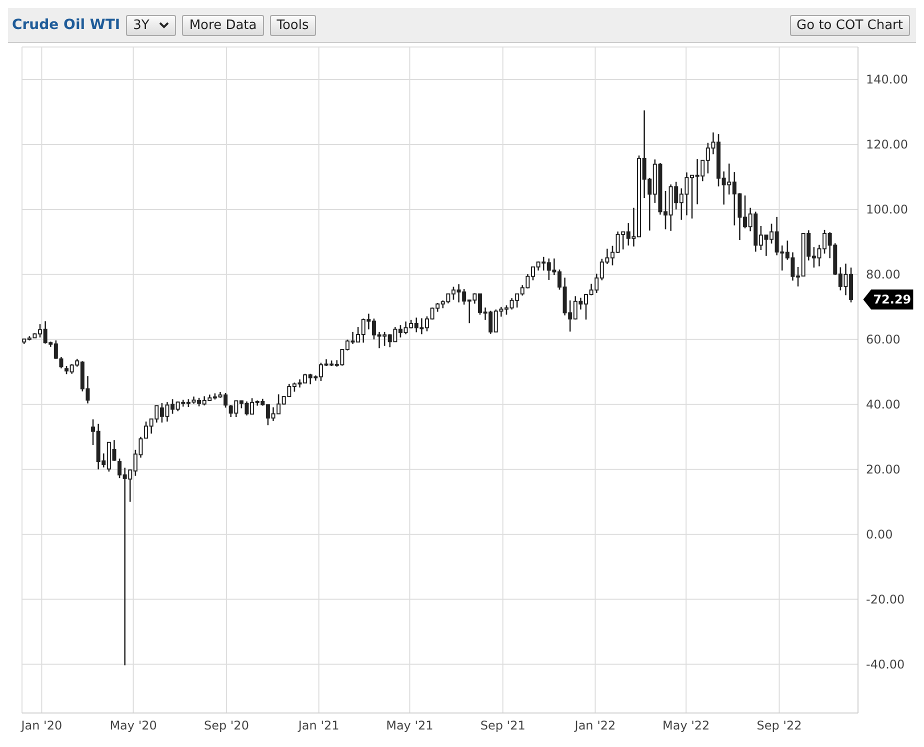 The height and width of the screenshot is (747, 924). Describe the element at coordinates (503, 725) in the screenshot. I see `x-tick-label: Sep '21` at that location.